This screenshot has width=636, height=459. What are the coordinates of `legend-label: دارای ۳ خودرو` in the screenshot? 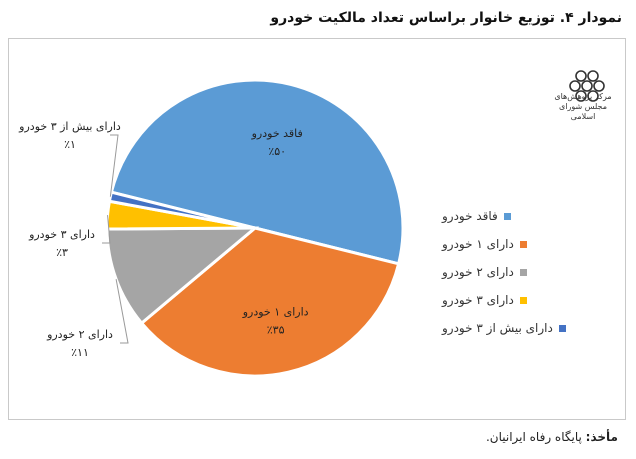 It's located at (478, 300).